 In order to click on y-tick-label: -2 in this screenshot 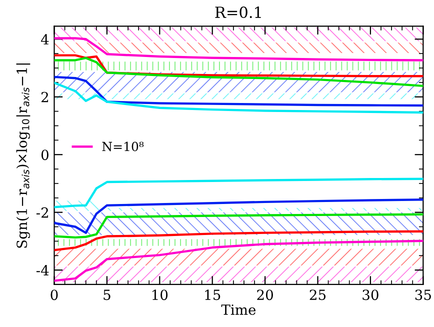, I will do `click(42, 212)`.